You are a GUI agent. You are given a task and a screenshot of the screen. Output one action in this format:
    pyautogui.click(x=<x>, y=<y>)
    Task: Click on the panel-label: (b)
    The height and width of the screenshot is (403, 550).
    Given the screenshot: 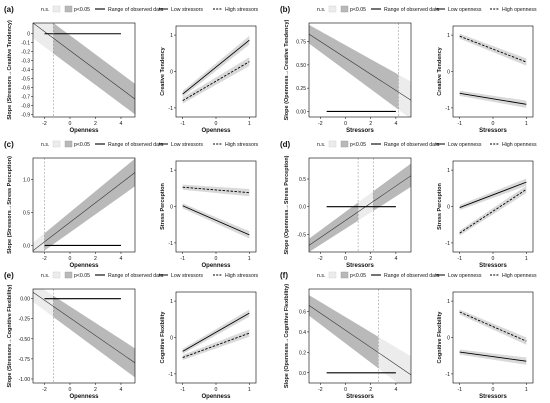 What is the action you would take?
    pyautogui.click(x=285, y=9)
    